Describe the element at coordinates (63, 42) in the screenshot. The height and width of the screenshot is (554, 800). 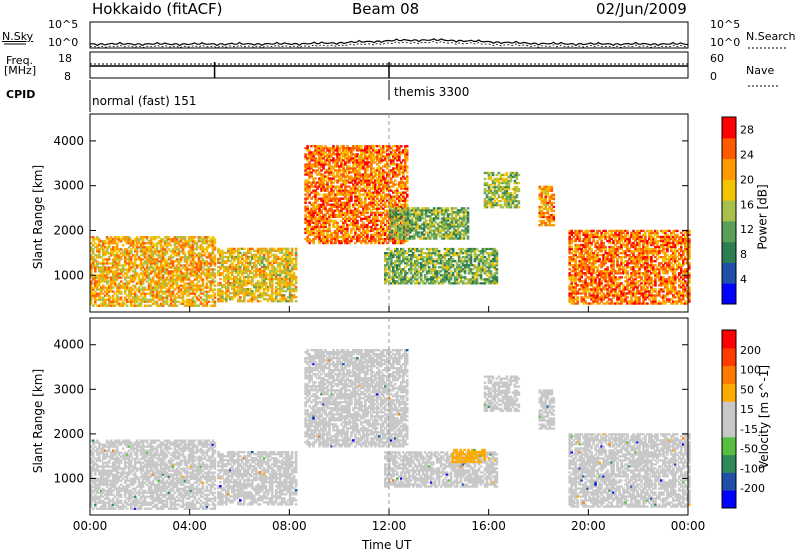
I see `noise-left-tick-bottom: 10^0` at that location.